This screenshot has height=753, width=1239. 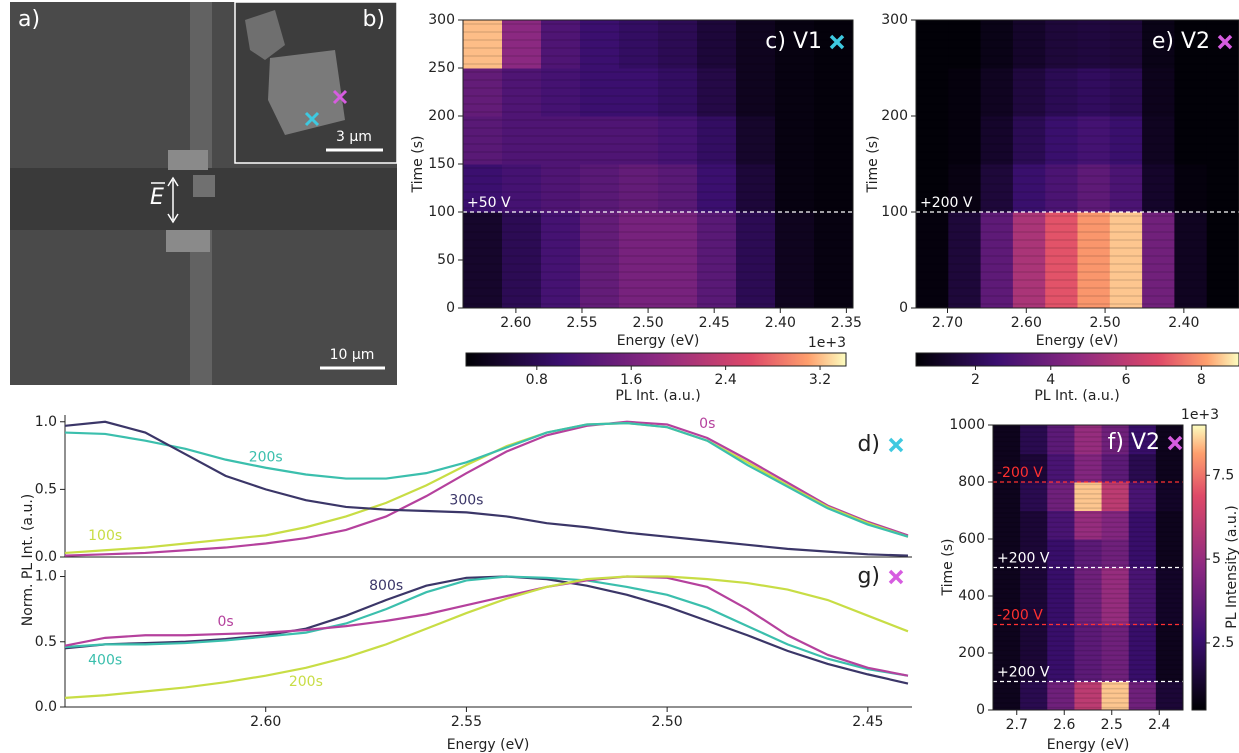 What do you see at coordinates (827, 343) in the screenshot?
I see `colorbar-exponent: 1e+3` at bounding box center [827, 343].